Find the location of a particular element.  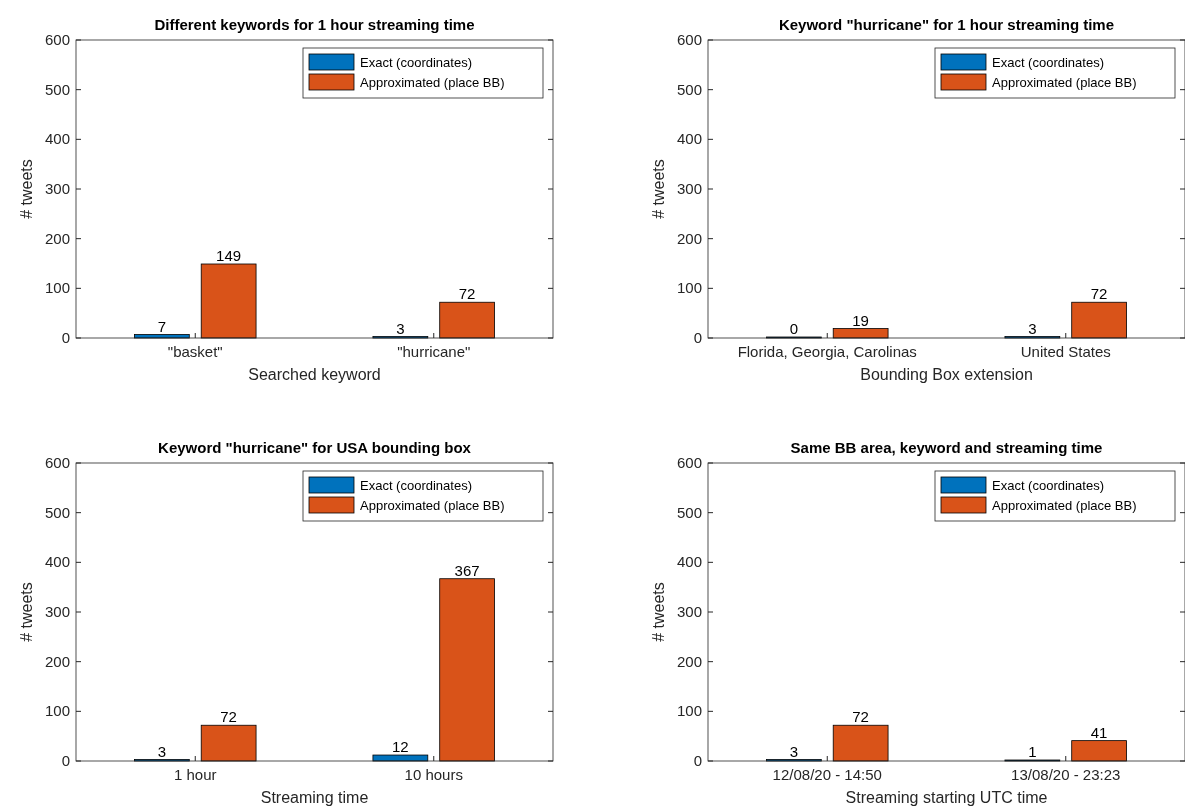

data-label: 19 is located at coordinates (860, 320).